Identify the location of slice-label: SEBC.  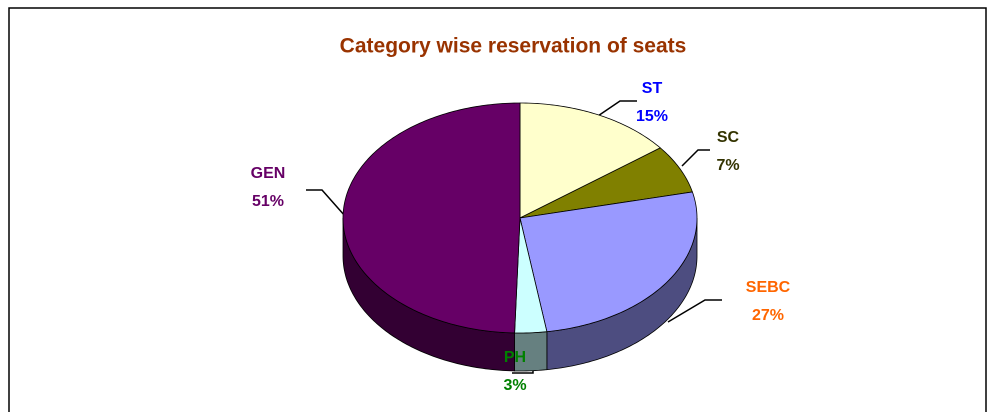
(768, 287).